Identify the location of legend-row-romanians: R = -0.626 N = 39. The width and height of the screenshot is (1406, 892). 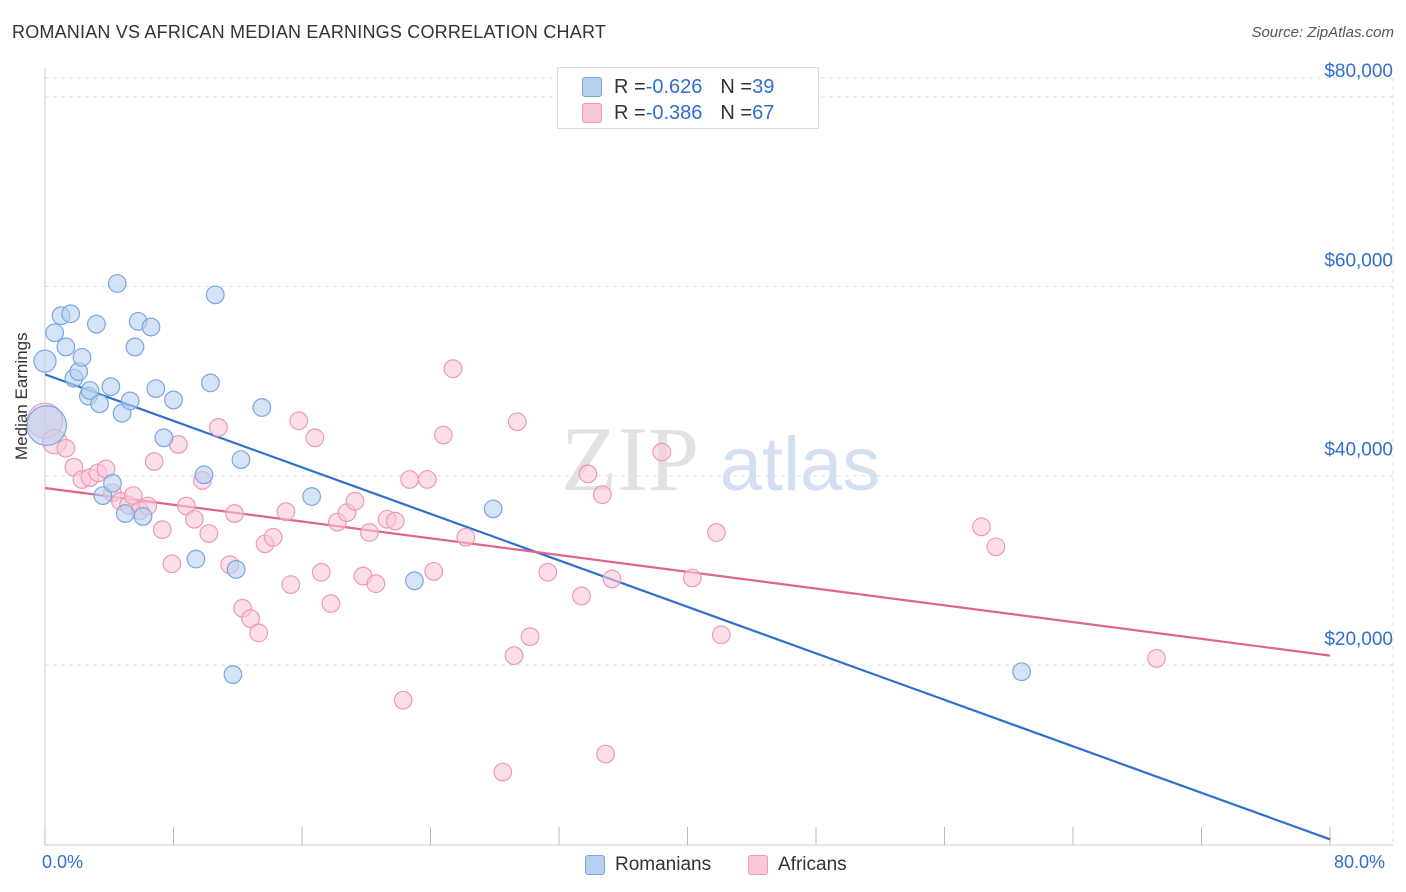
(678, 87).